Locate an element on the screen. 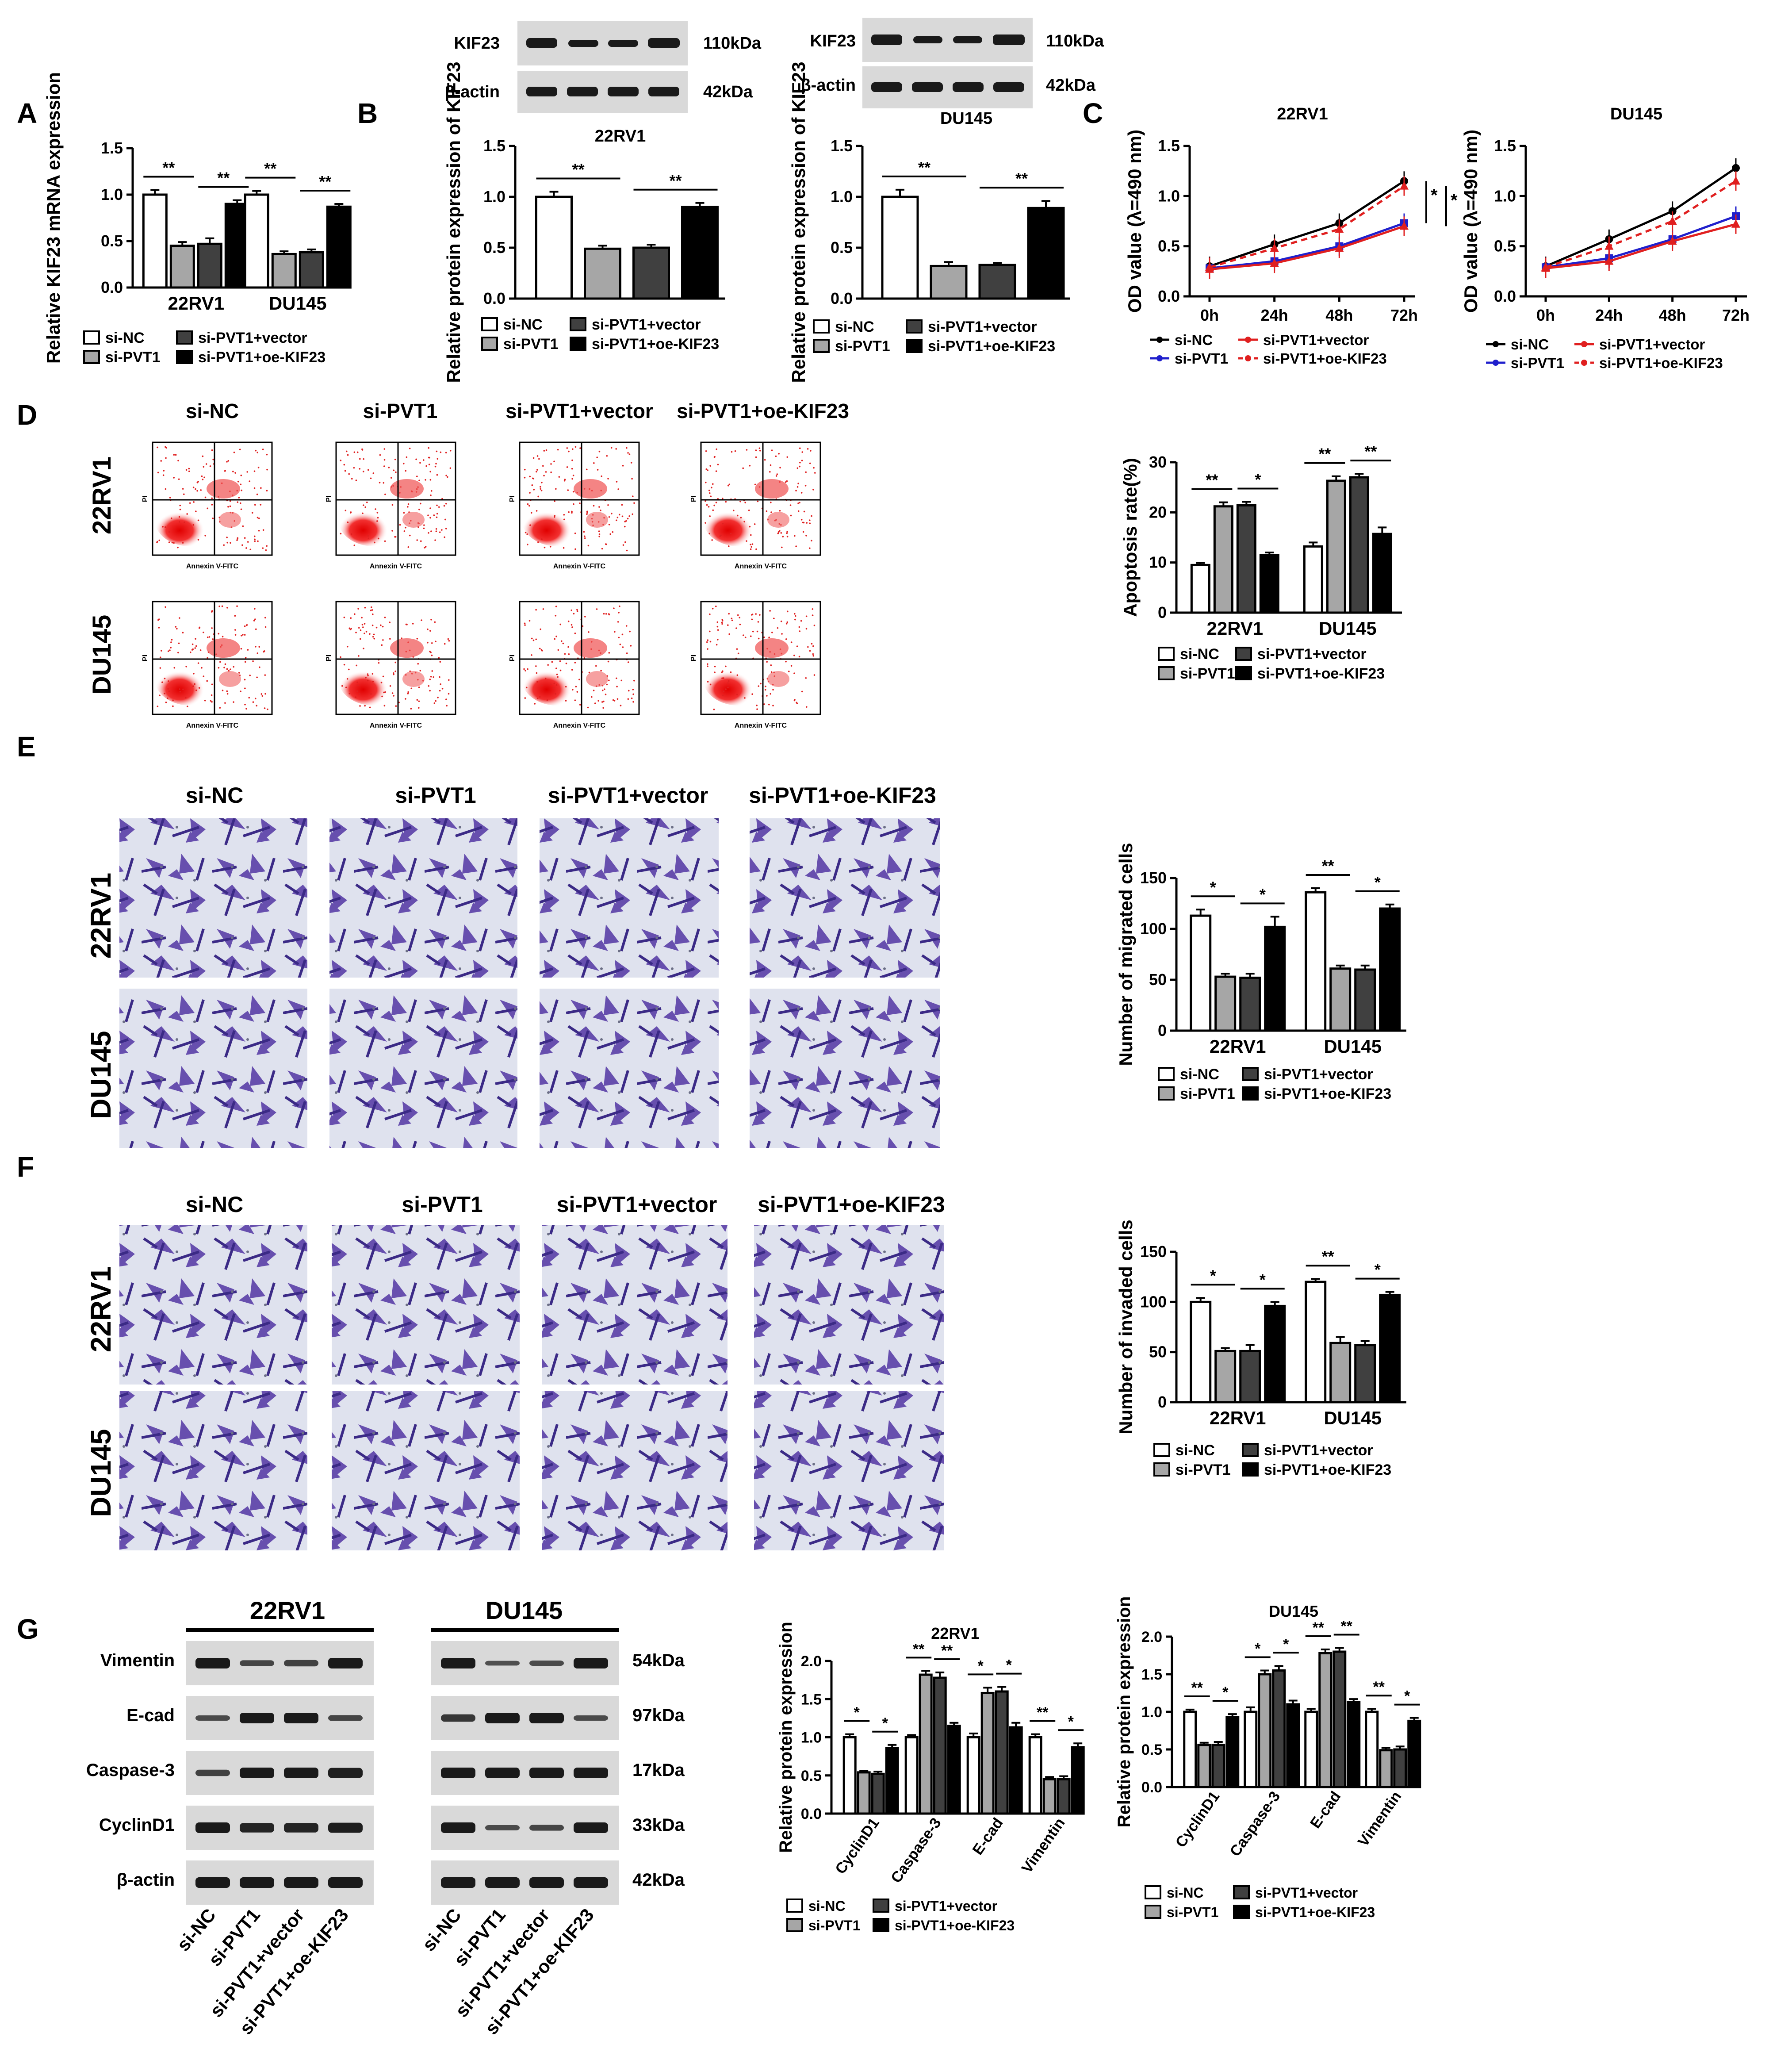 The width and height of the screenshot is (1792, 2052). flow-x-label: Annexin V-FITC is located at coordinates (396, 566).